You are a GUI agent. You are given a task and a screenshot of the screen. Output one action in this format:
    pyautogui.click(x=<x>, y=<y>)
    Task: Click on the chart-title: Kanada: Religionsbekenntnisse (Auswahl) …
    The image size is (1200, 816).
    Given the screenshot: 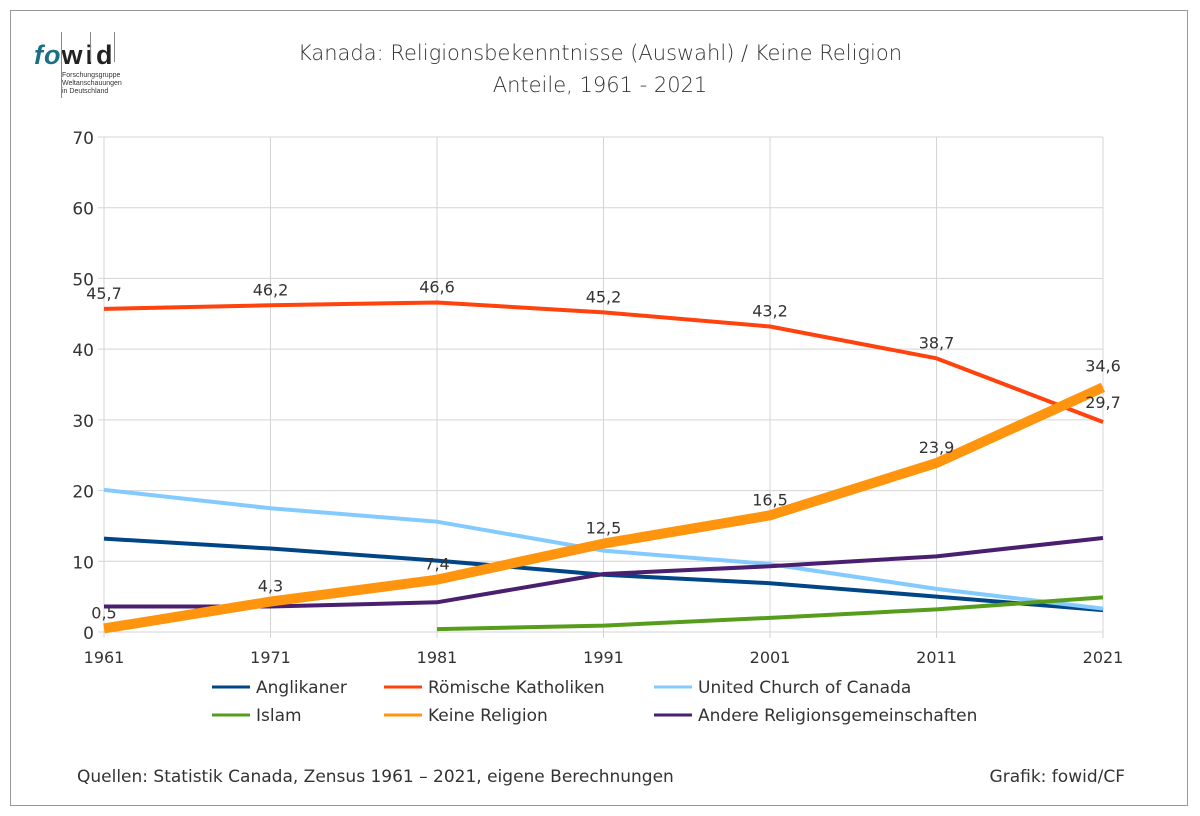 What is the action you would take?
    pyautogui.click(x=600, y=53)
    